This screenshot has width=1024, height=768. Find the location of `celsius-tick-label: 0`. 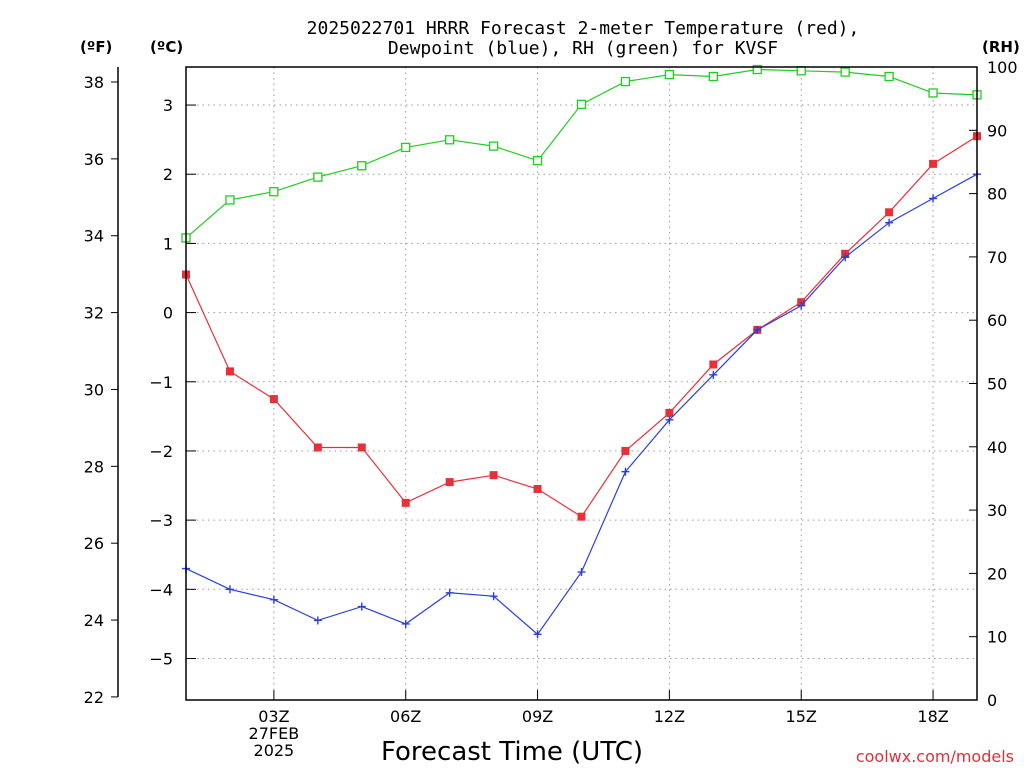

celsius-tick-label: 0 is located at coordinates (168, 313).